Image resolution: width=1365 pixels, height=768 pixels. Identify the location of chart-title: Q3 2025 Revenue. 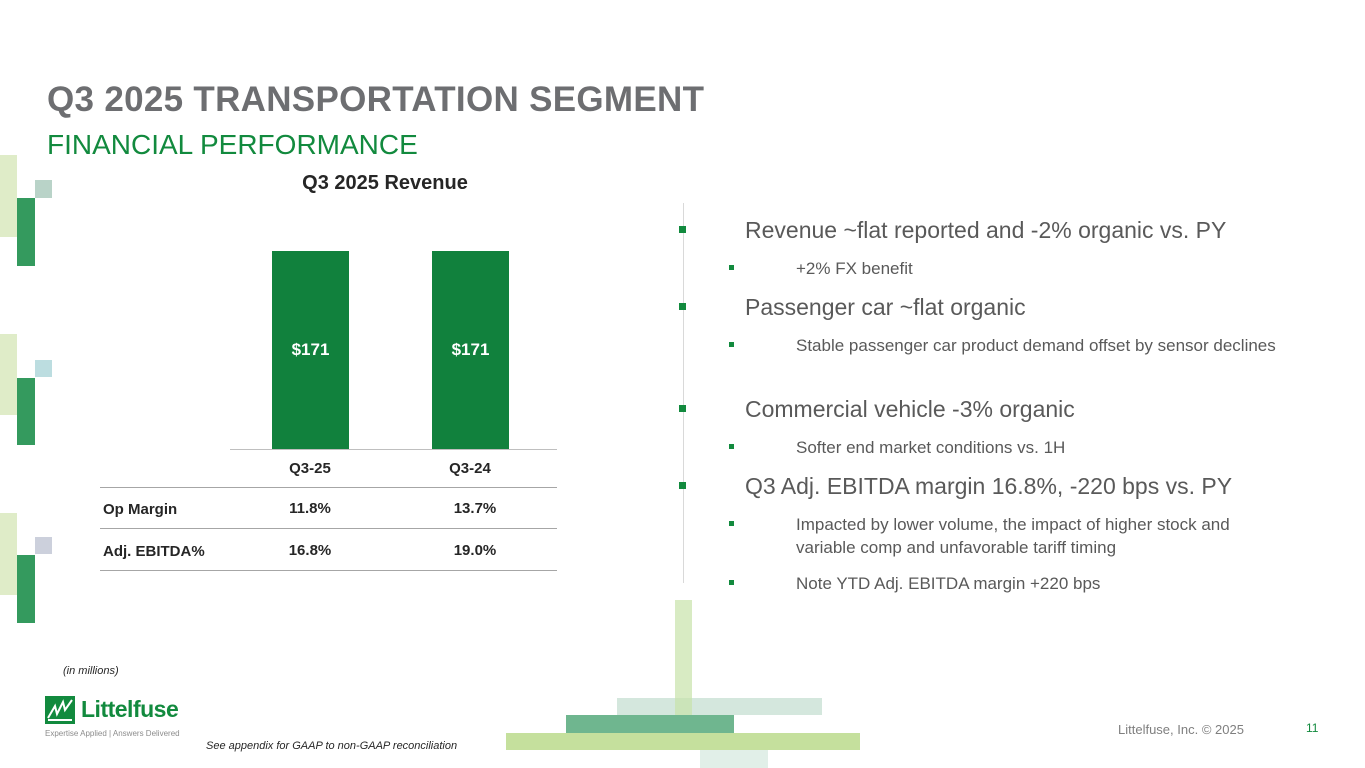
(385, 183).